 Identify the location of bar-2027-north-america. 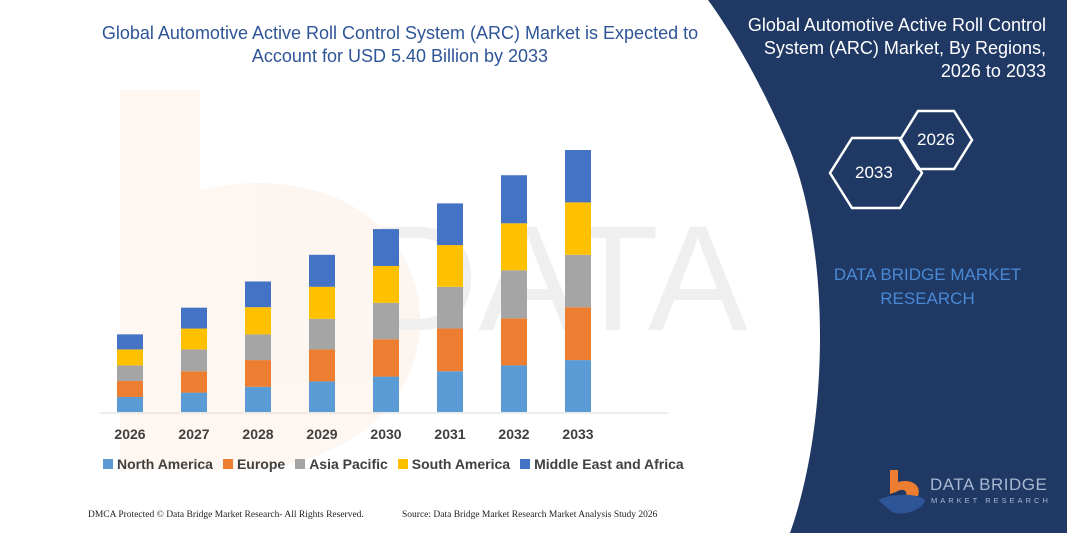
(194, 402).